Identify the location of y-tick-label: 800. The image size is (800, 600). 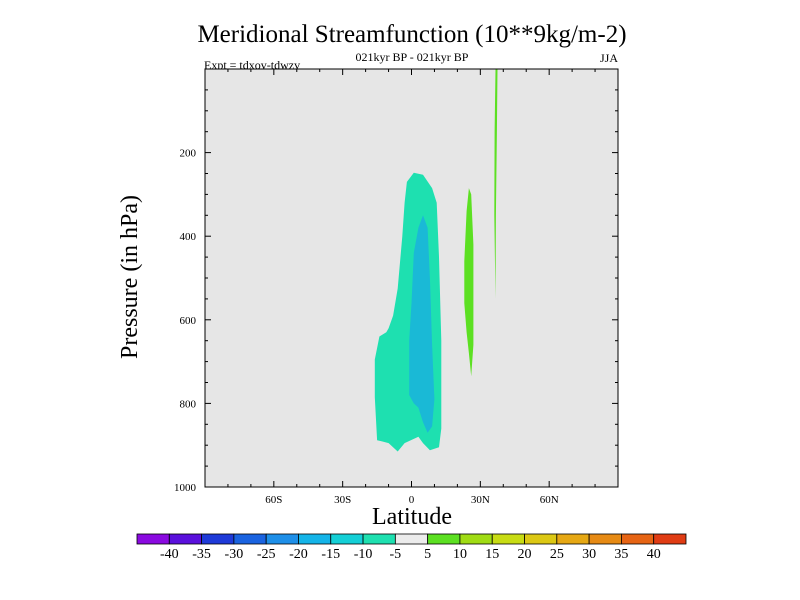
(188, 404).